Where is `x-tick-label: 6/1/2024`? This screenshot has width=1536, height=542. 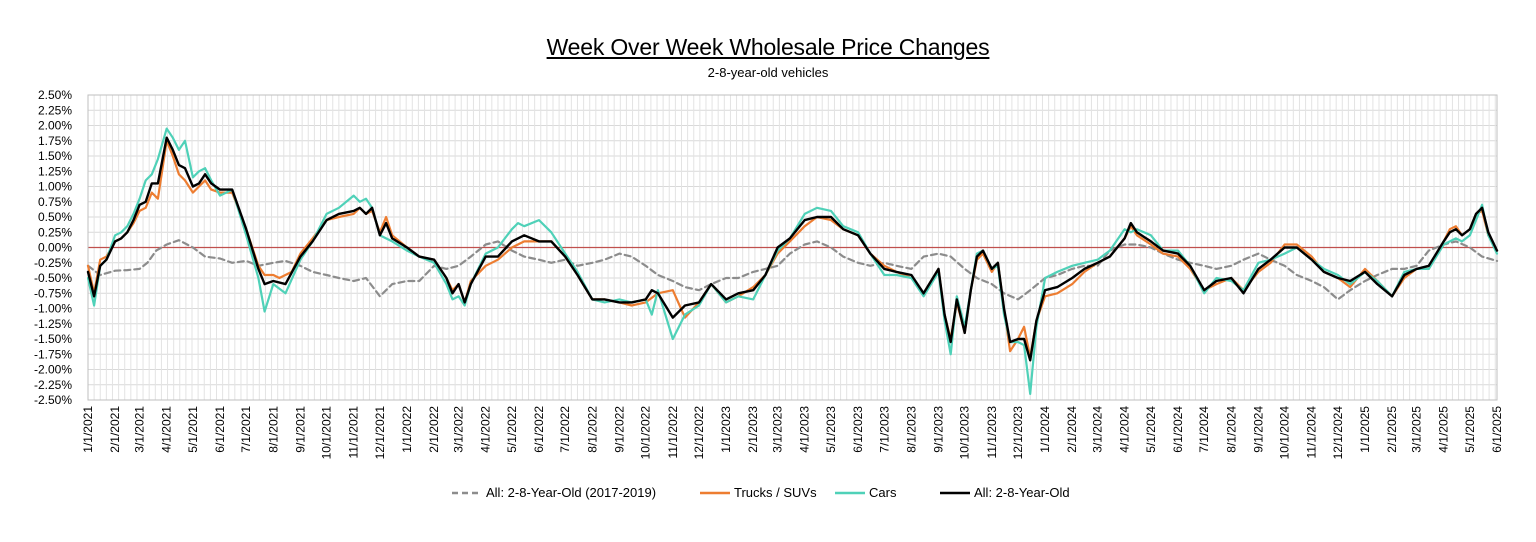 x-tick-label: 6/1/2024 is located at coordinates (1178, 429).